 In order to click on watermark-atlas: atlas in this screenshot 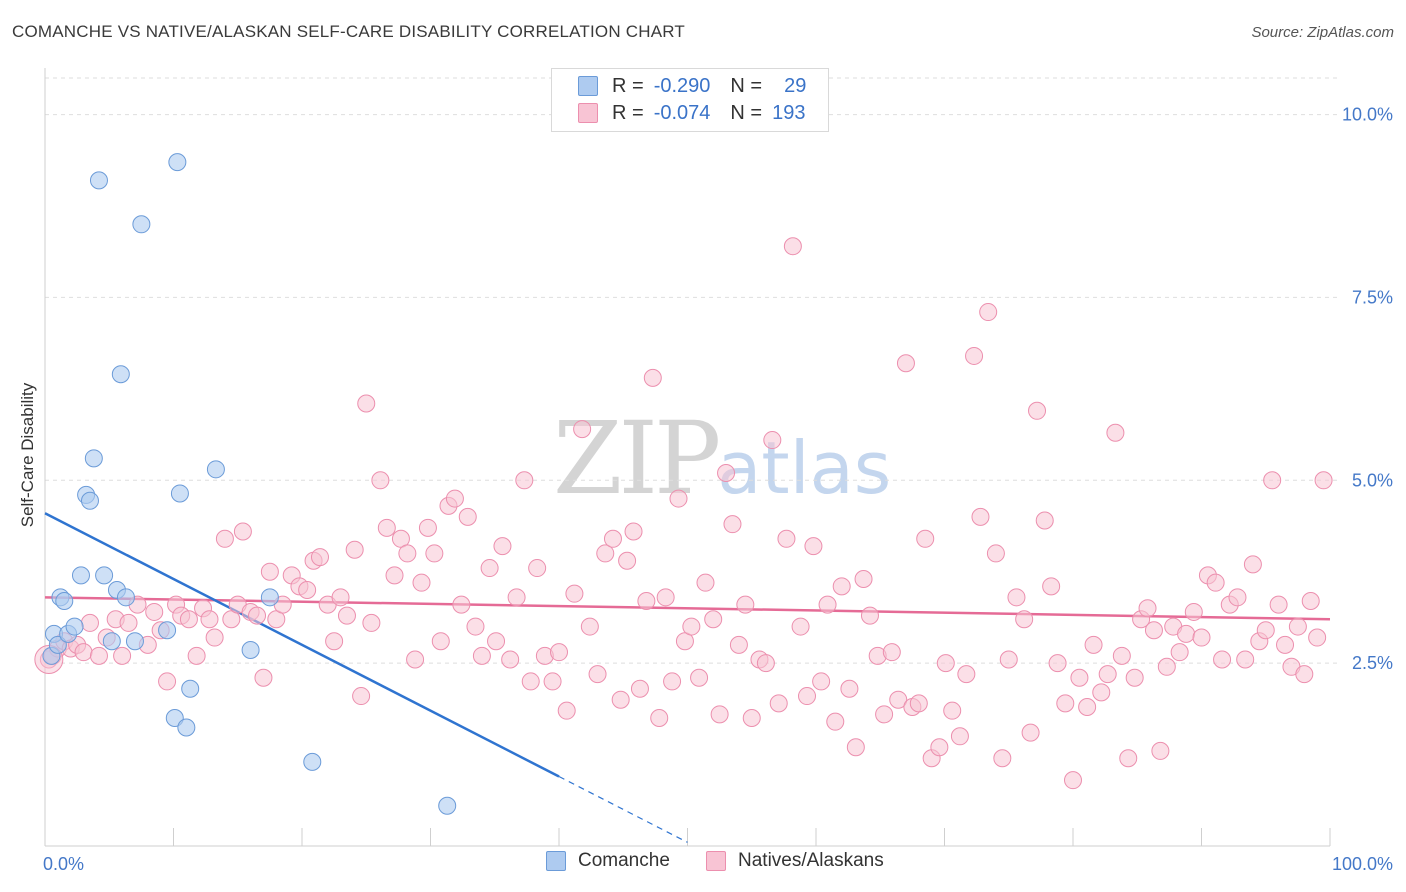, I will do `click(804, 468)`.